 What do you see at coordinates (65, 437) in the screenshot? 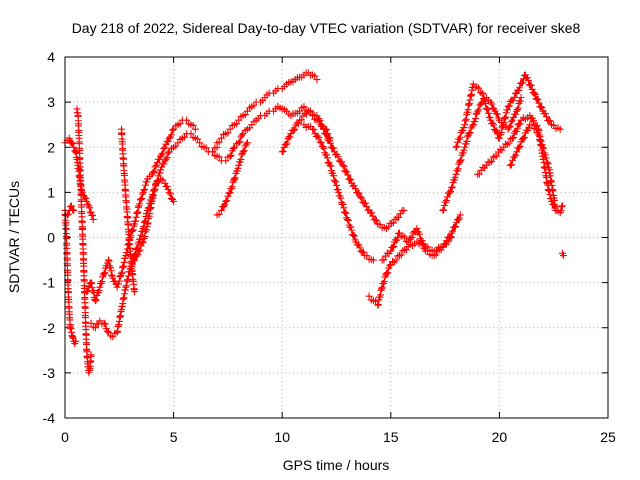
I see `x-tick-label: 0` at bounding box center [65, 437].